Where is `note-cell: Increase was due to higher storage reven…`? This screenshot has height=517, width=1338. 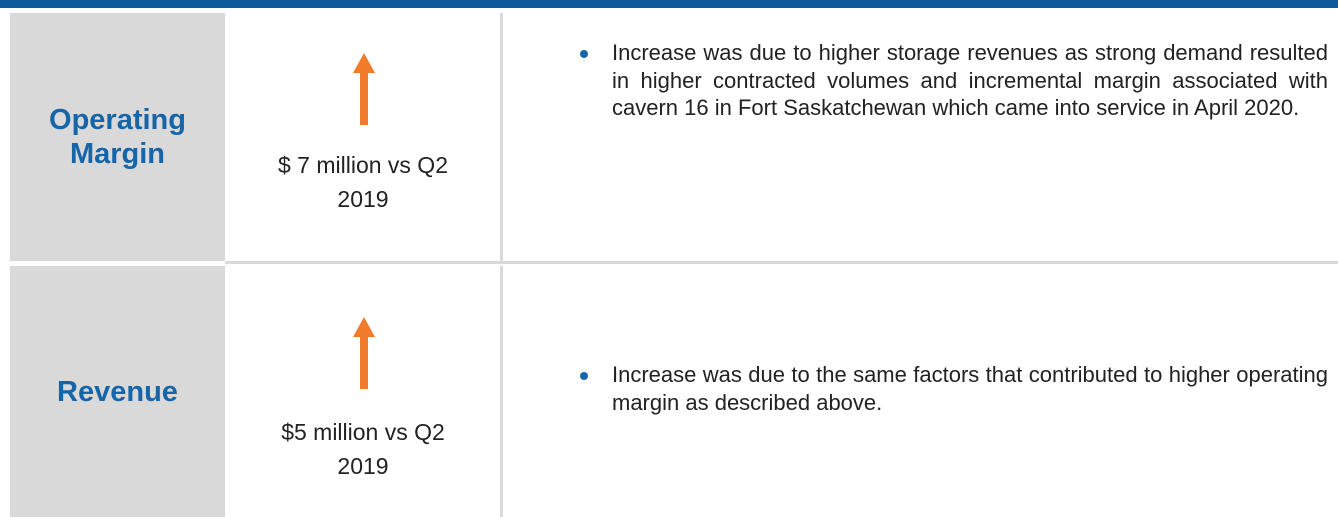
note-cell: Increase was due to higher storage reven… is located at coordinates (954, 80).